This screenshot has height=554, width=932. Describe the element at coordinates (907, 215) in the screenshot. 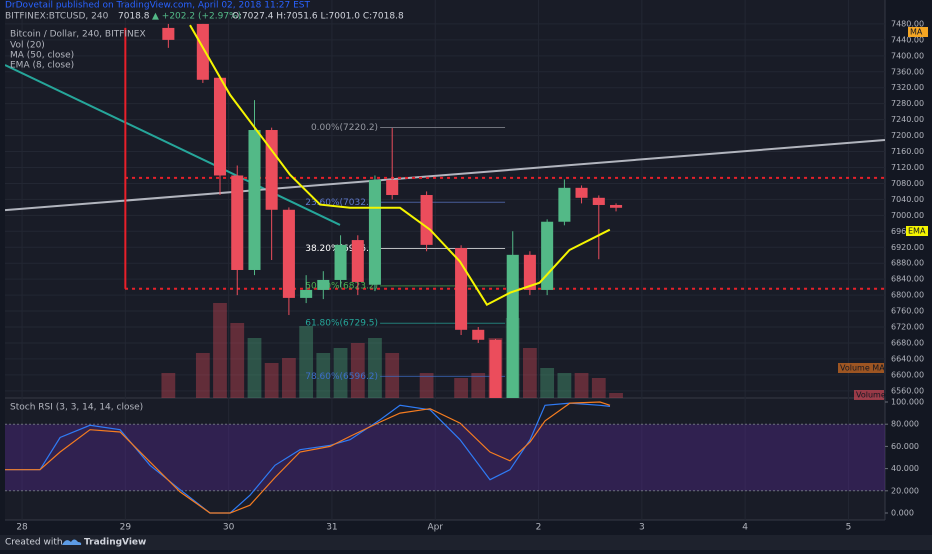

I see `y-tick-label: 7000.00` at that location.